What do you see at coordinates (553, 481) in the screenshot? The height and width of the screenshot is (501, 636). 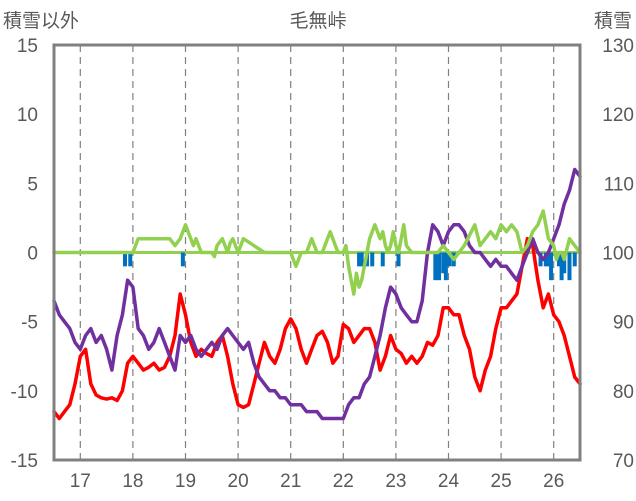 I see `x-tick-label: 26` at bounding box center [553, 481].